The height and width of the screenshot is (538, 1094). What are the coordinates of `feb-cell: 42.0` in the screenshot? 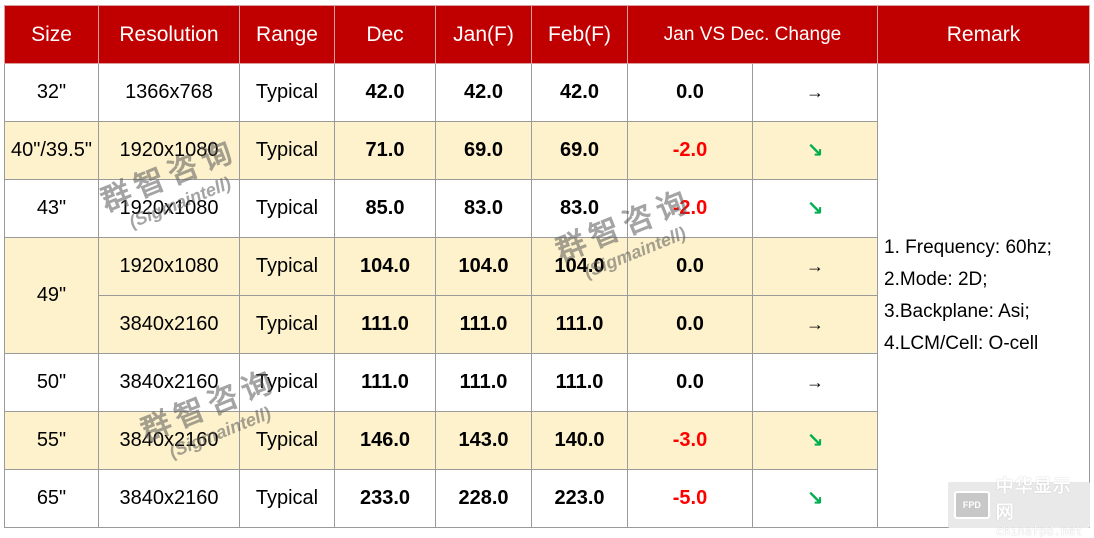 It's located at (579, 92).